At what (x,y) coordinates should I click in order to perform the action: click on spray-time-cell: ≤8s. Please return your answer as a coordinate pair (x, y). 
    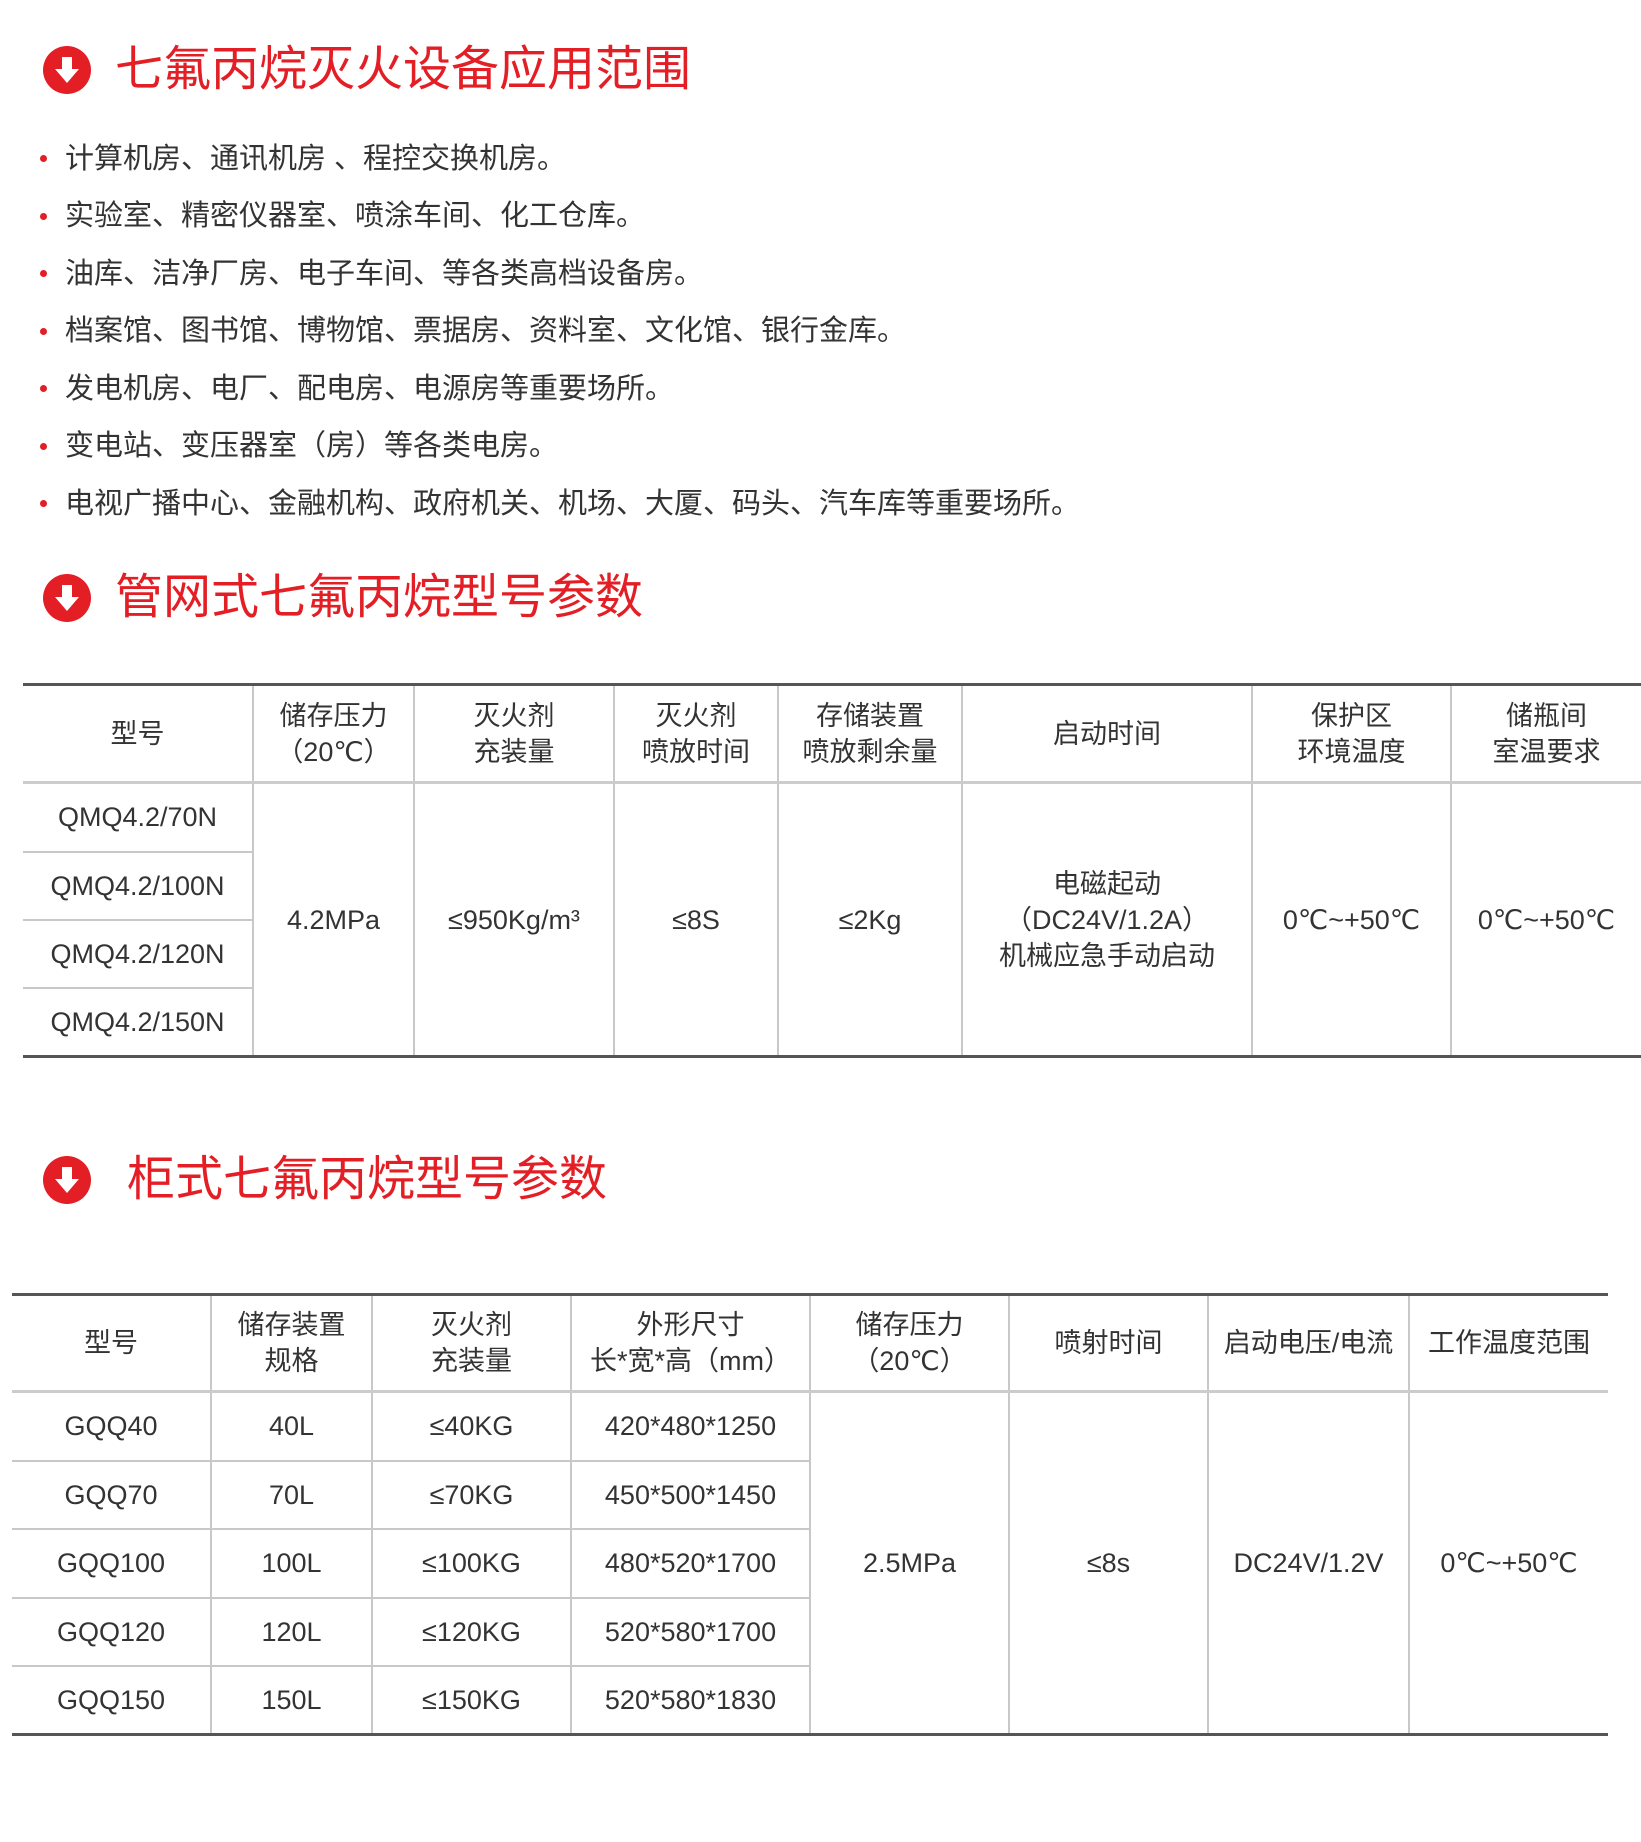
    Looking at the image, I should click on (1108, 1563).